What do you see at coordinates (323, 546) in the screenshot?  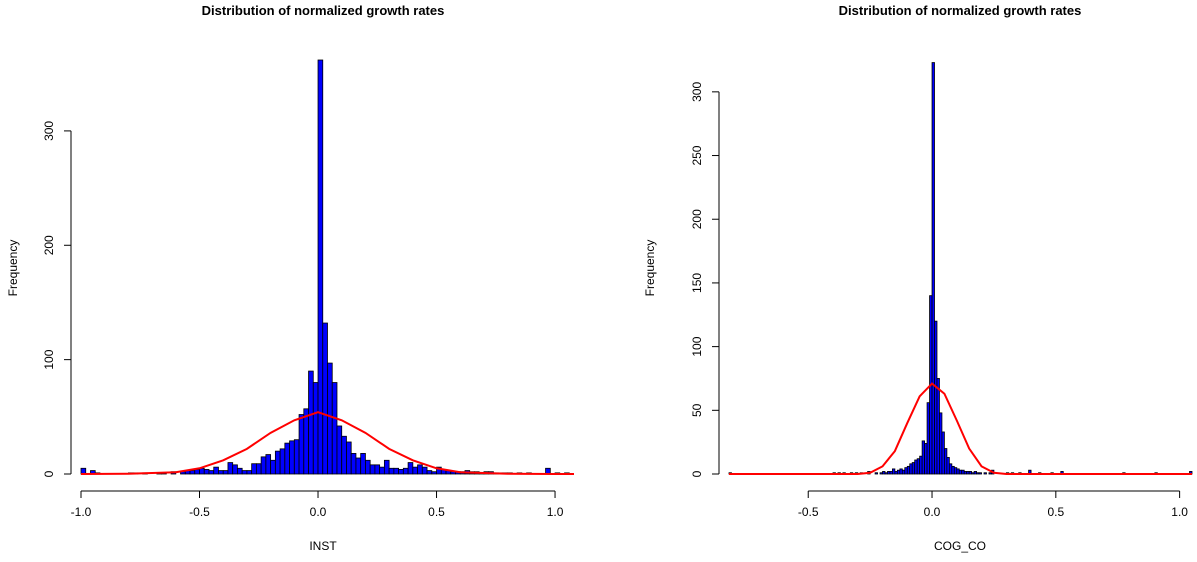 I see `x-axis-label: INST` at bounding box center [323, 546].